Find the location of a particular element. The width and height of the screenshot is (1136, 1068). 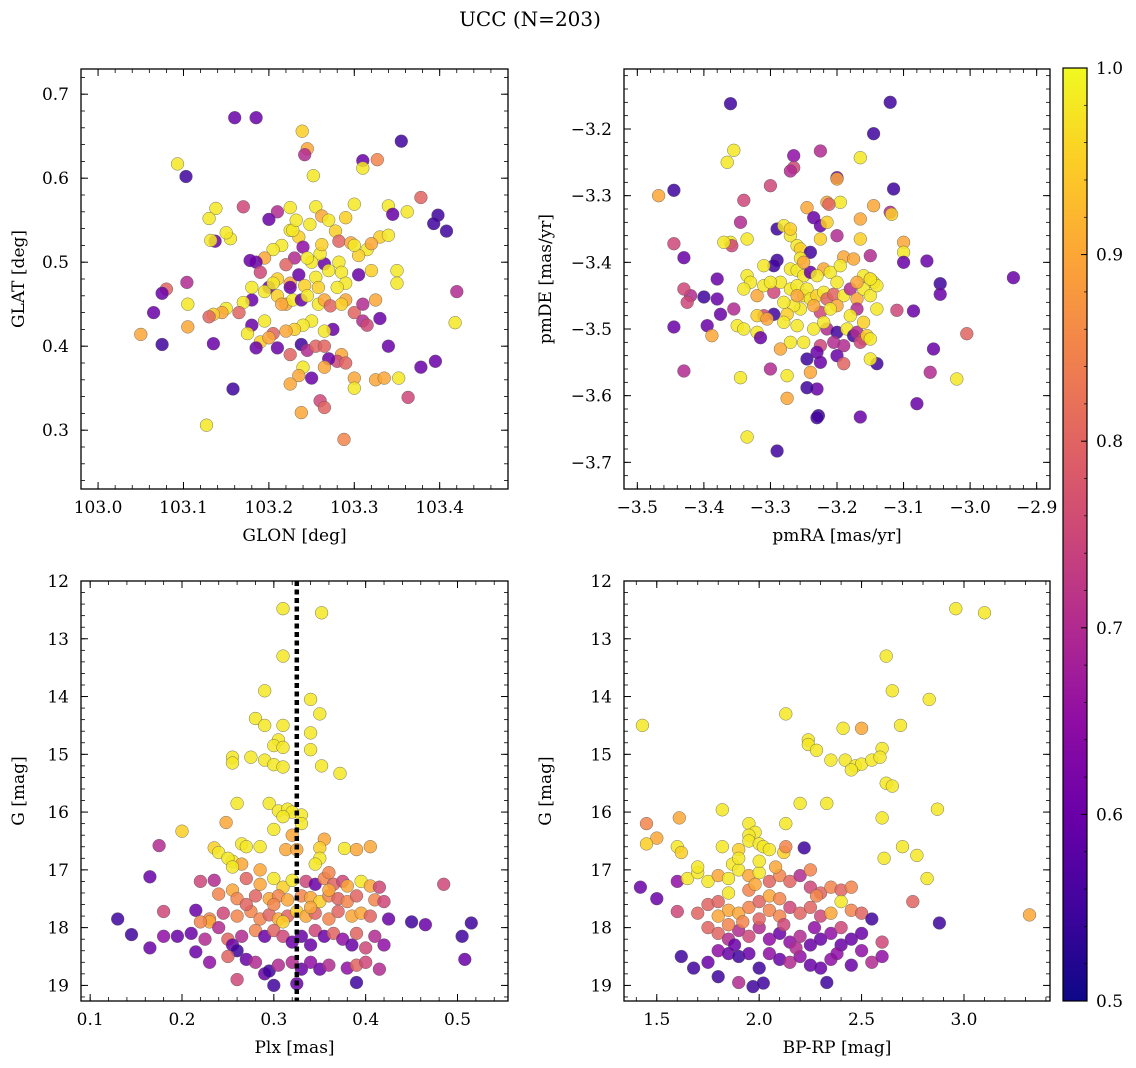

y-tick-label: 12 is located at coordinates (58, 582).